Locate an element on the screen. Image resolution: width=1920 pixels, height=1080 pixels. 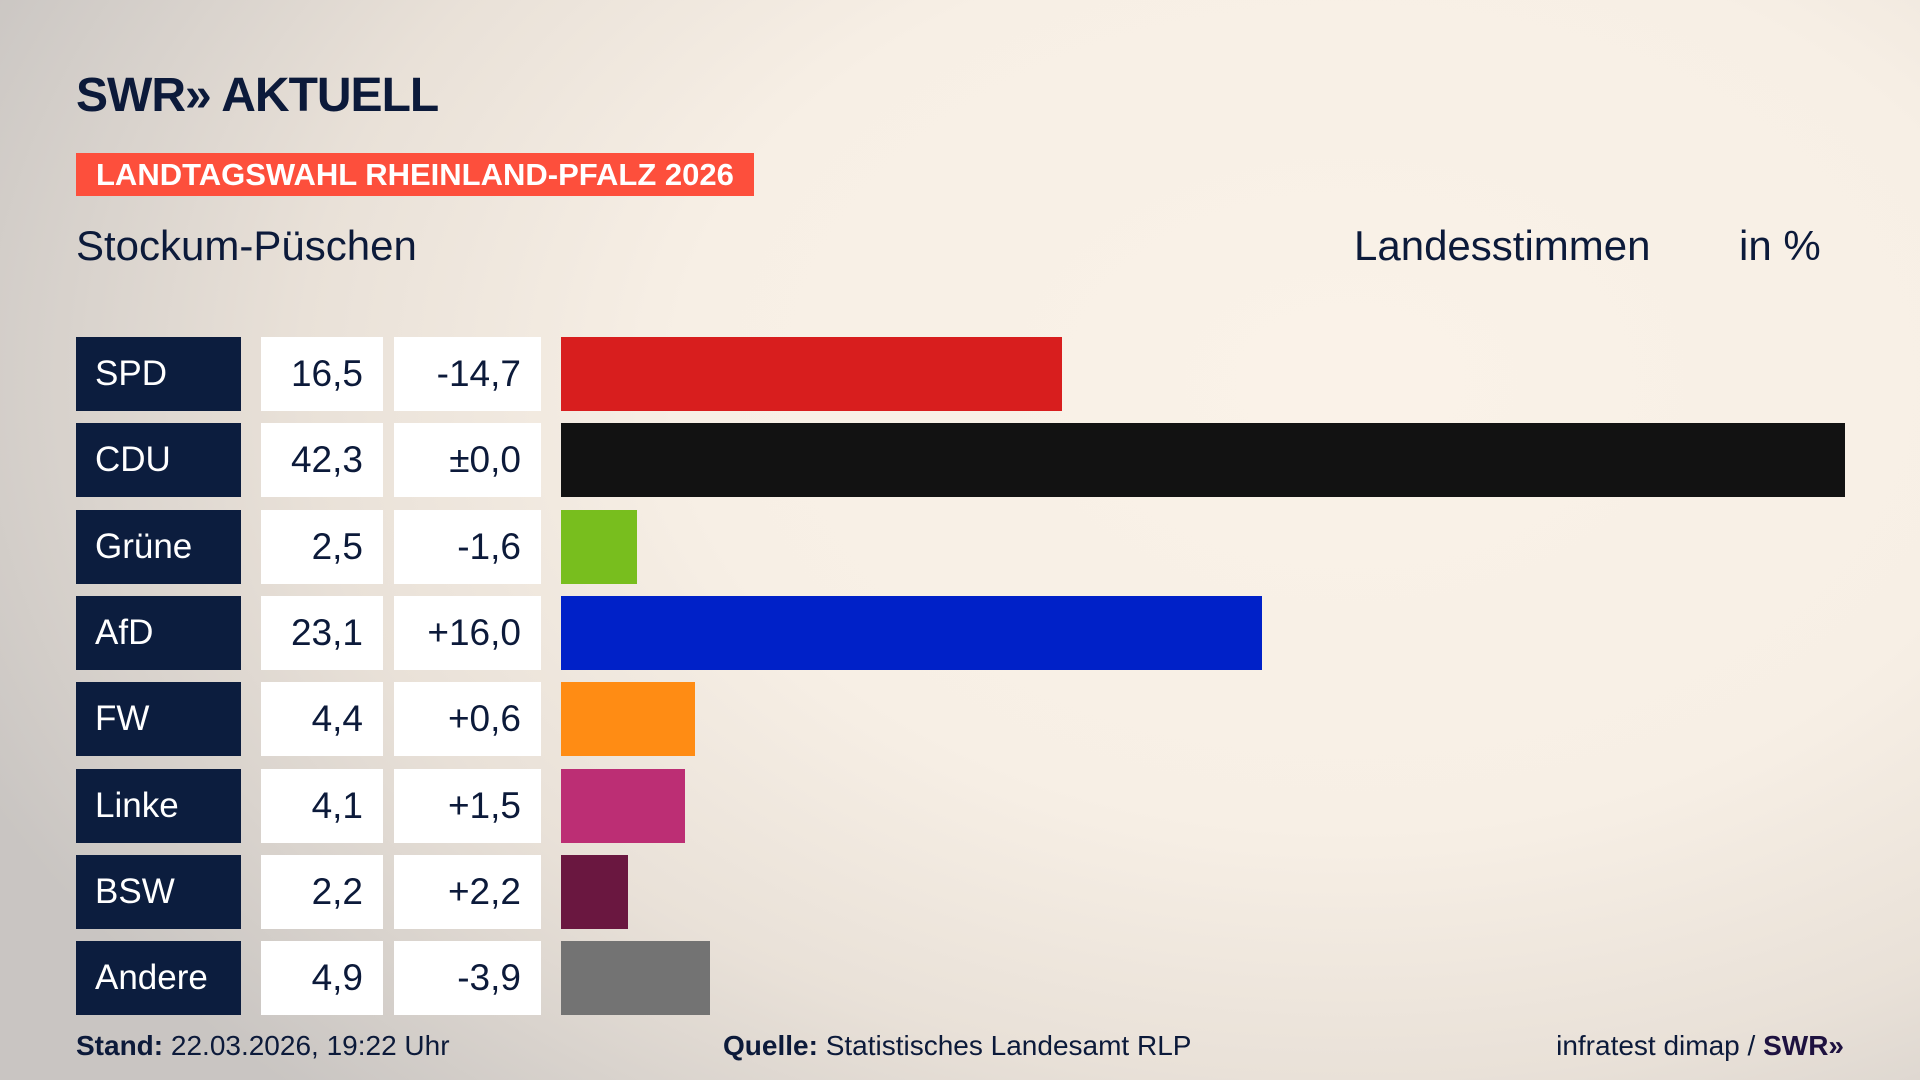
result-row: SPD 16,5 -14,7 is located at coordinates (960, 374).